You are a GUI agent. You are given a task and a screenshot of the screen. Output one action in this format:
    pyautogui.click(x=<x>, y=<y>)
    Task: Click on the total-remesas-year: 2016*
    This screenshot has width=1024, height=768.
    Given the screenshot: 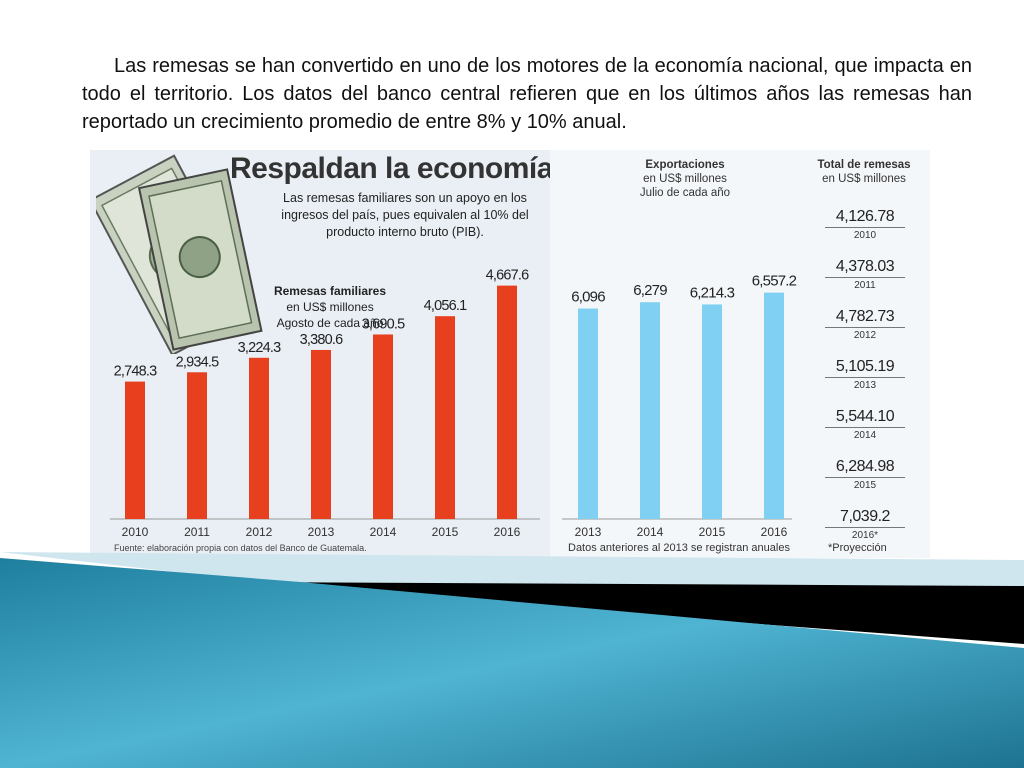 What is the action you would take?
    pyautogui.click(x=865, y=535)
    